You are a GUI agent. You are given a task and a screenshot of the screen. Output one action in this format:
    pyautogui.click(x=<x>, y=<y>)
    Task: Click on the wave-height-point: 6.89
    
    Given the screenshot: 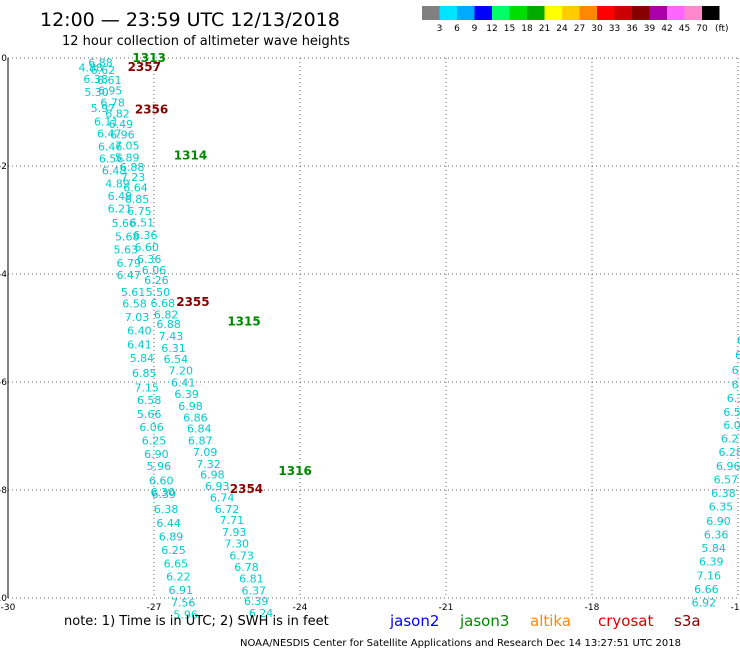 What is the action you would take?
    pyautogui.click(x=171, y=536)
    